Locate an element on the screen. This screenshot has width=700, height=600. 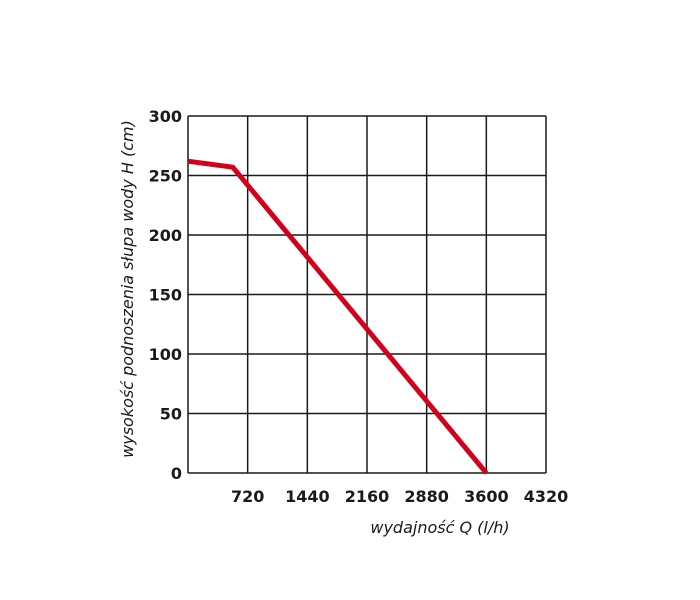
y-axis-label: wysokość podnoszenia słupa wody H (cm) is located at coordinates (127, 289).